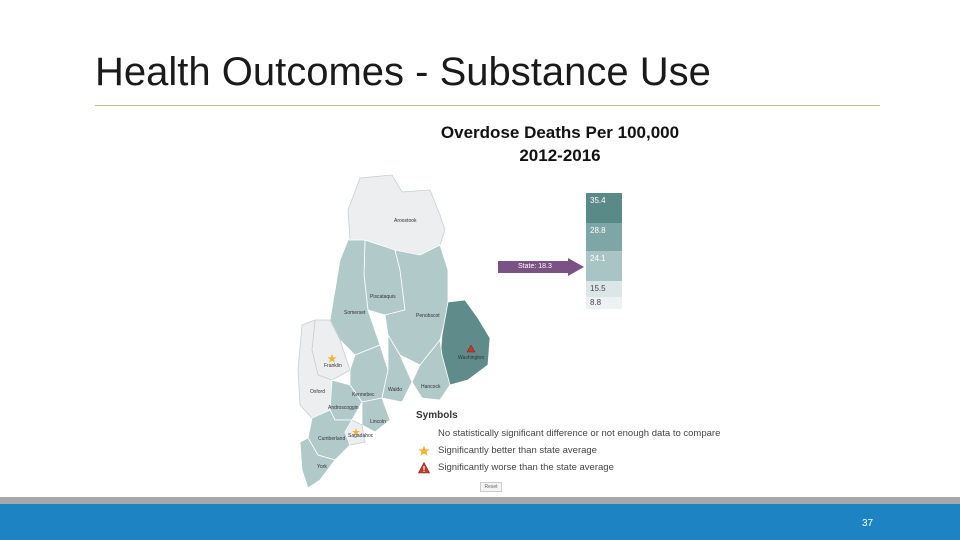  What do you see at coordinates (868, 523) in the screenshot?
I see `page-number: 37` at bounding box center [868, 523].